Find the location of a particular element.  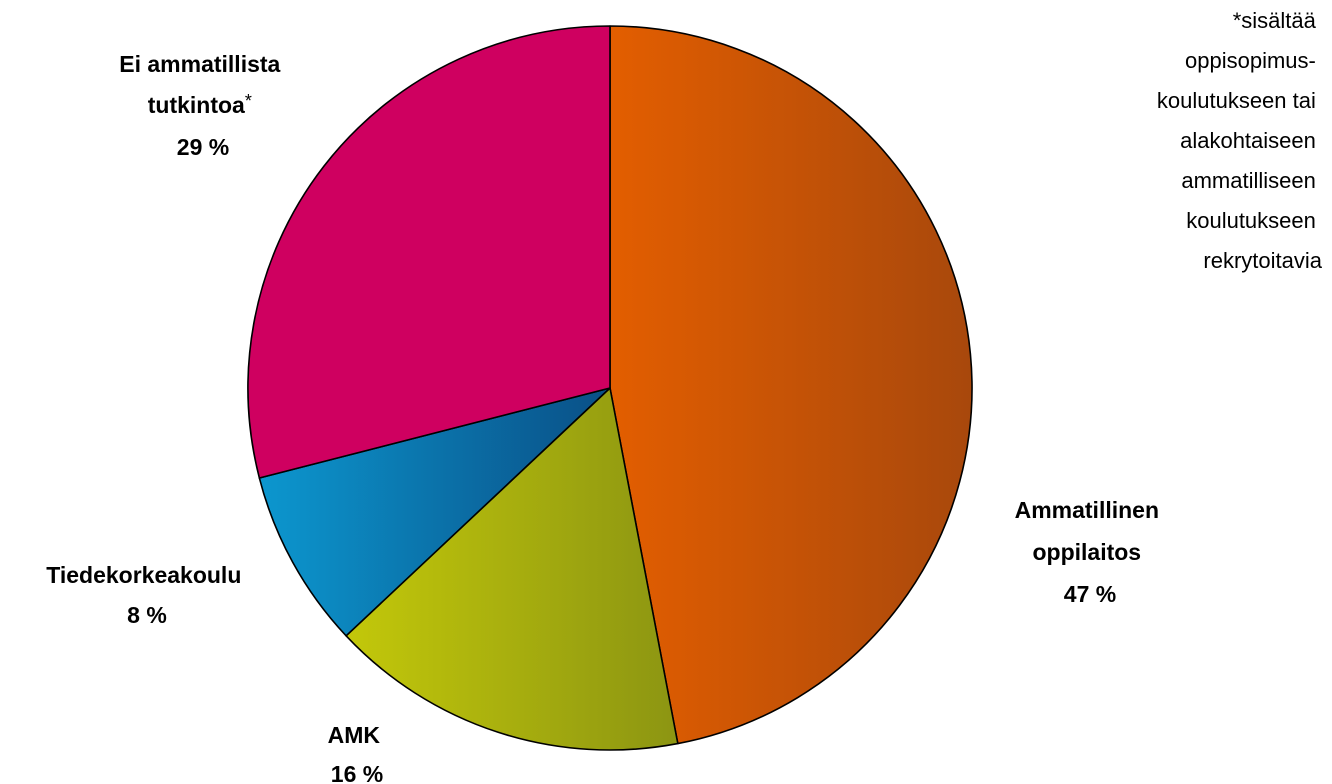

pie-slice-amk is located at coordinates (512, 569).